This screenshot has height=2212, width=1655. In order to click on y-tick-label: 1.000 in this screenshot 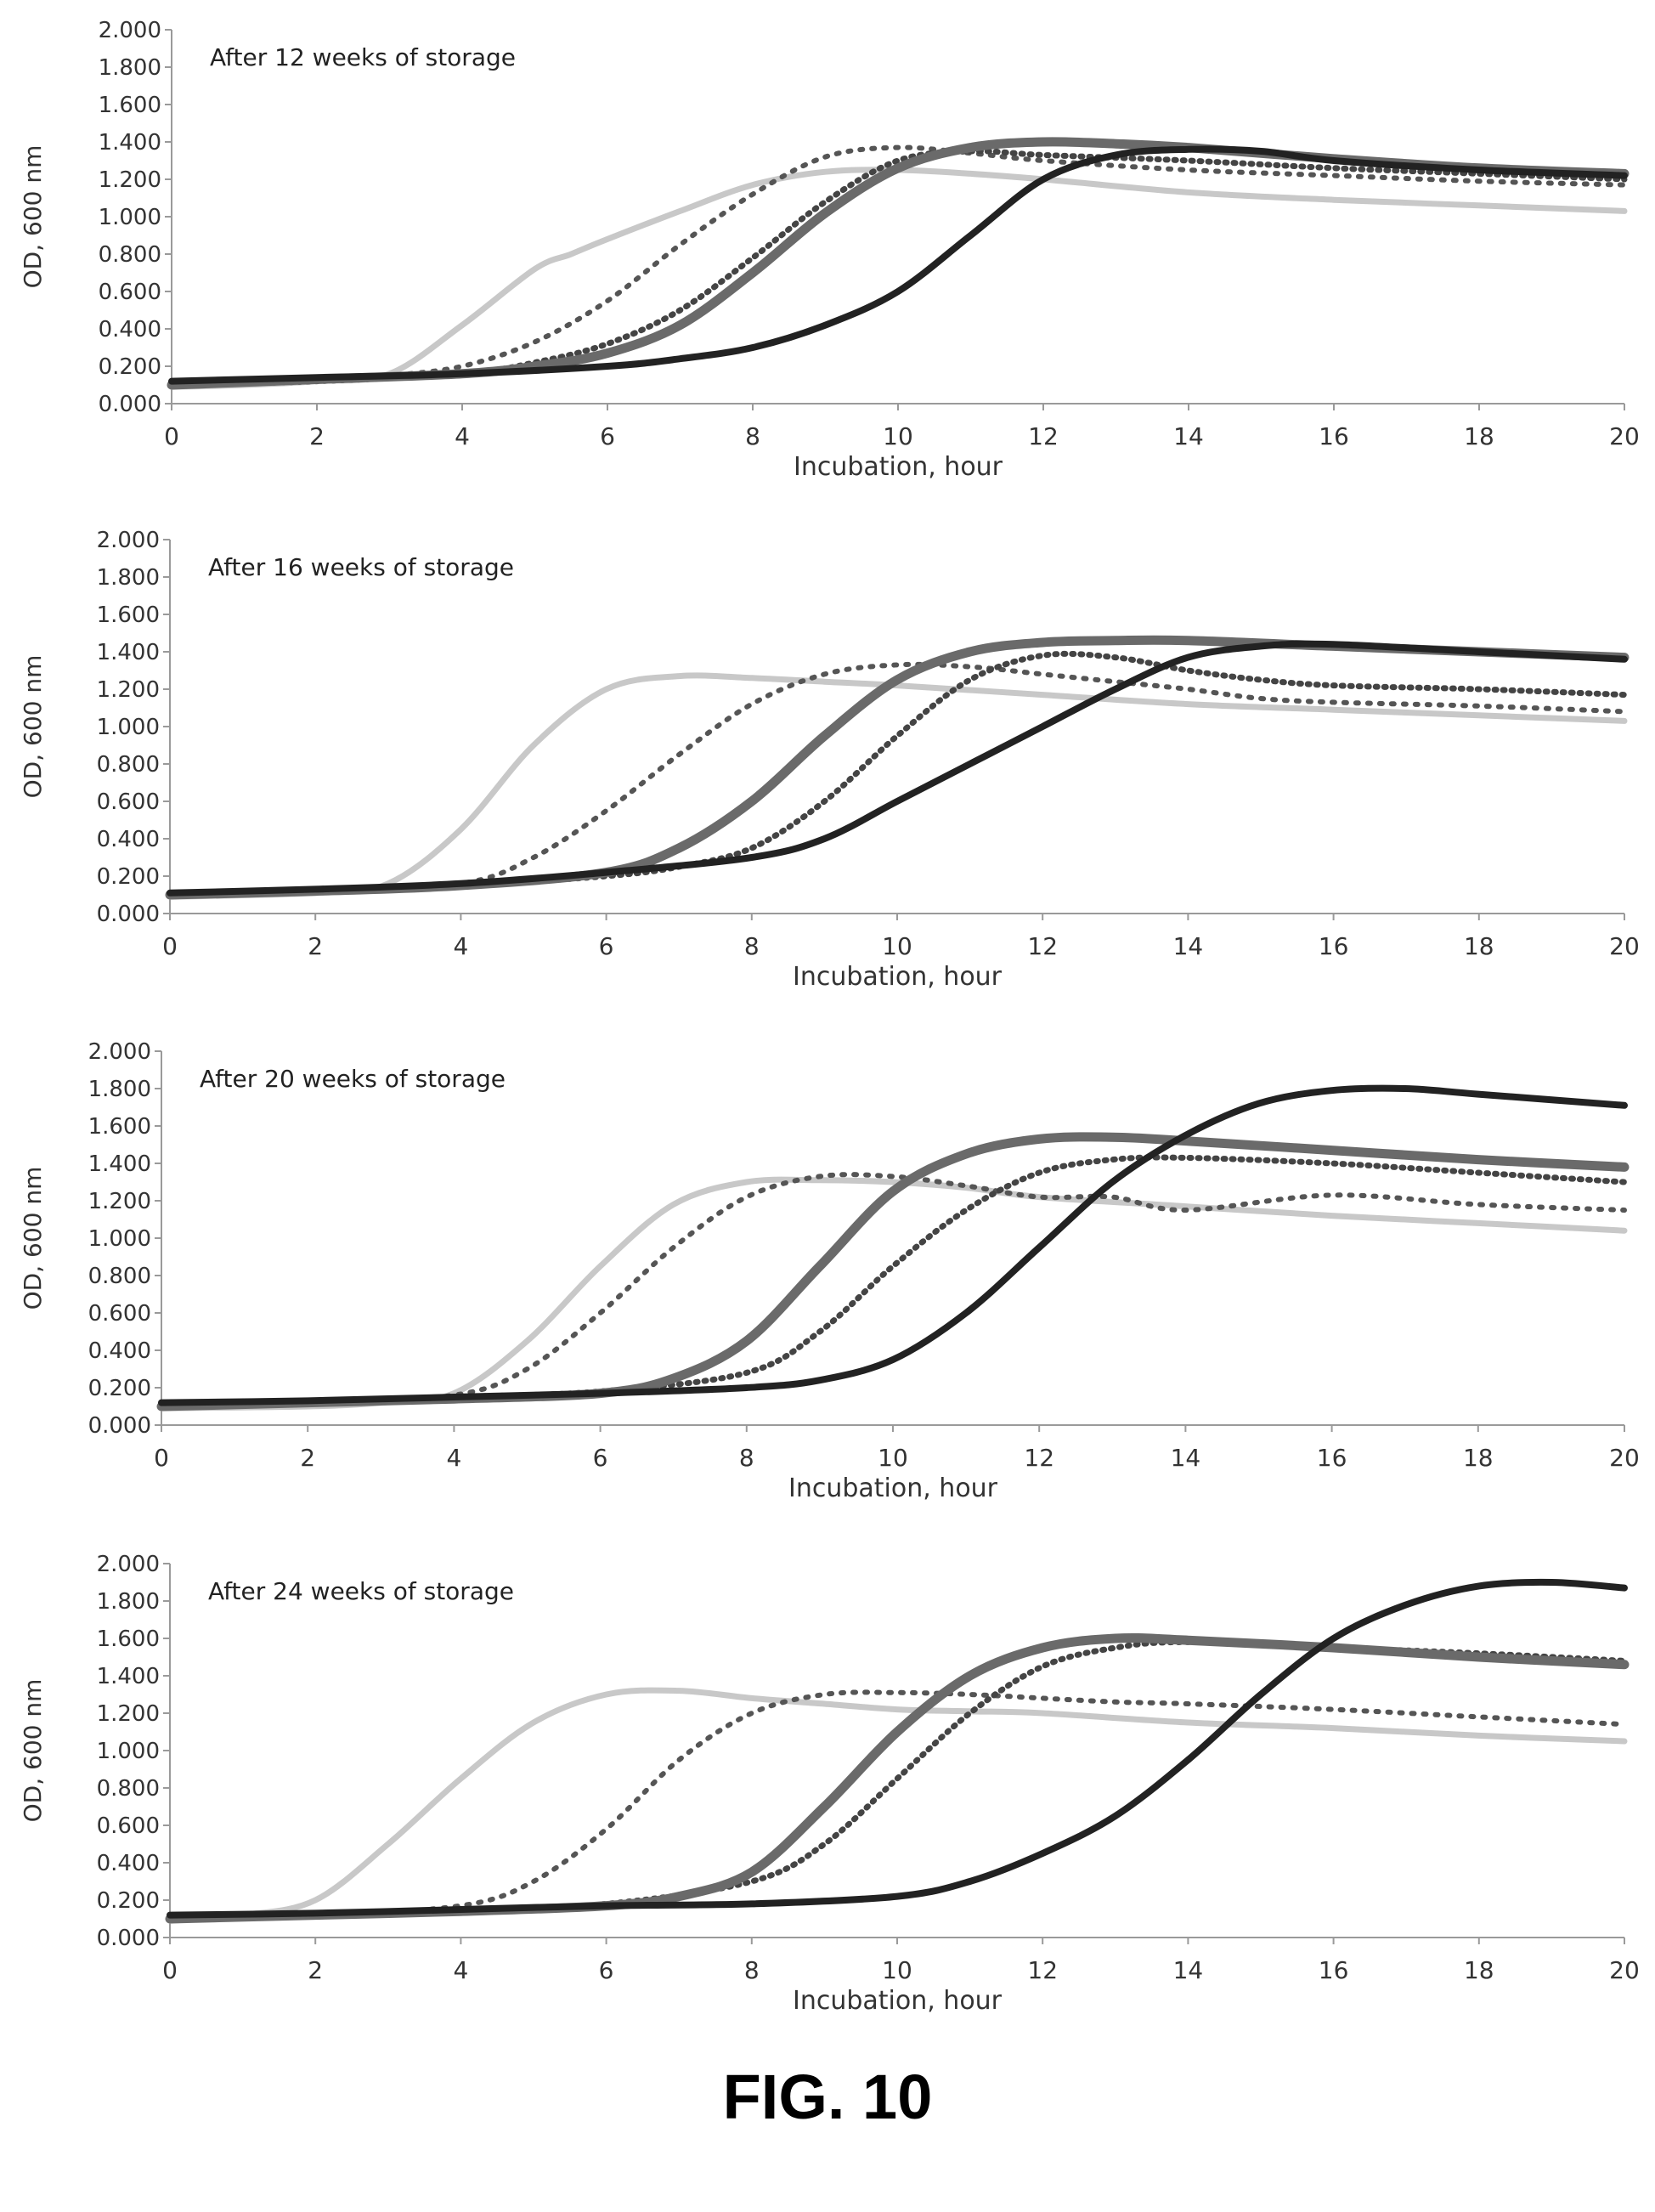, I will do `click(130, 217)`.